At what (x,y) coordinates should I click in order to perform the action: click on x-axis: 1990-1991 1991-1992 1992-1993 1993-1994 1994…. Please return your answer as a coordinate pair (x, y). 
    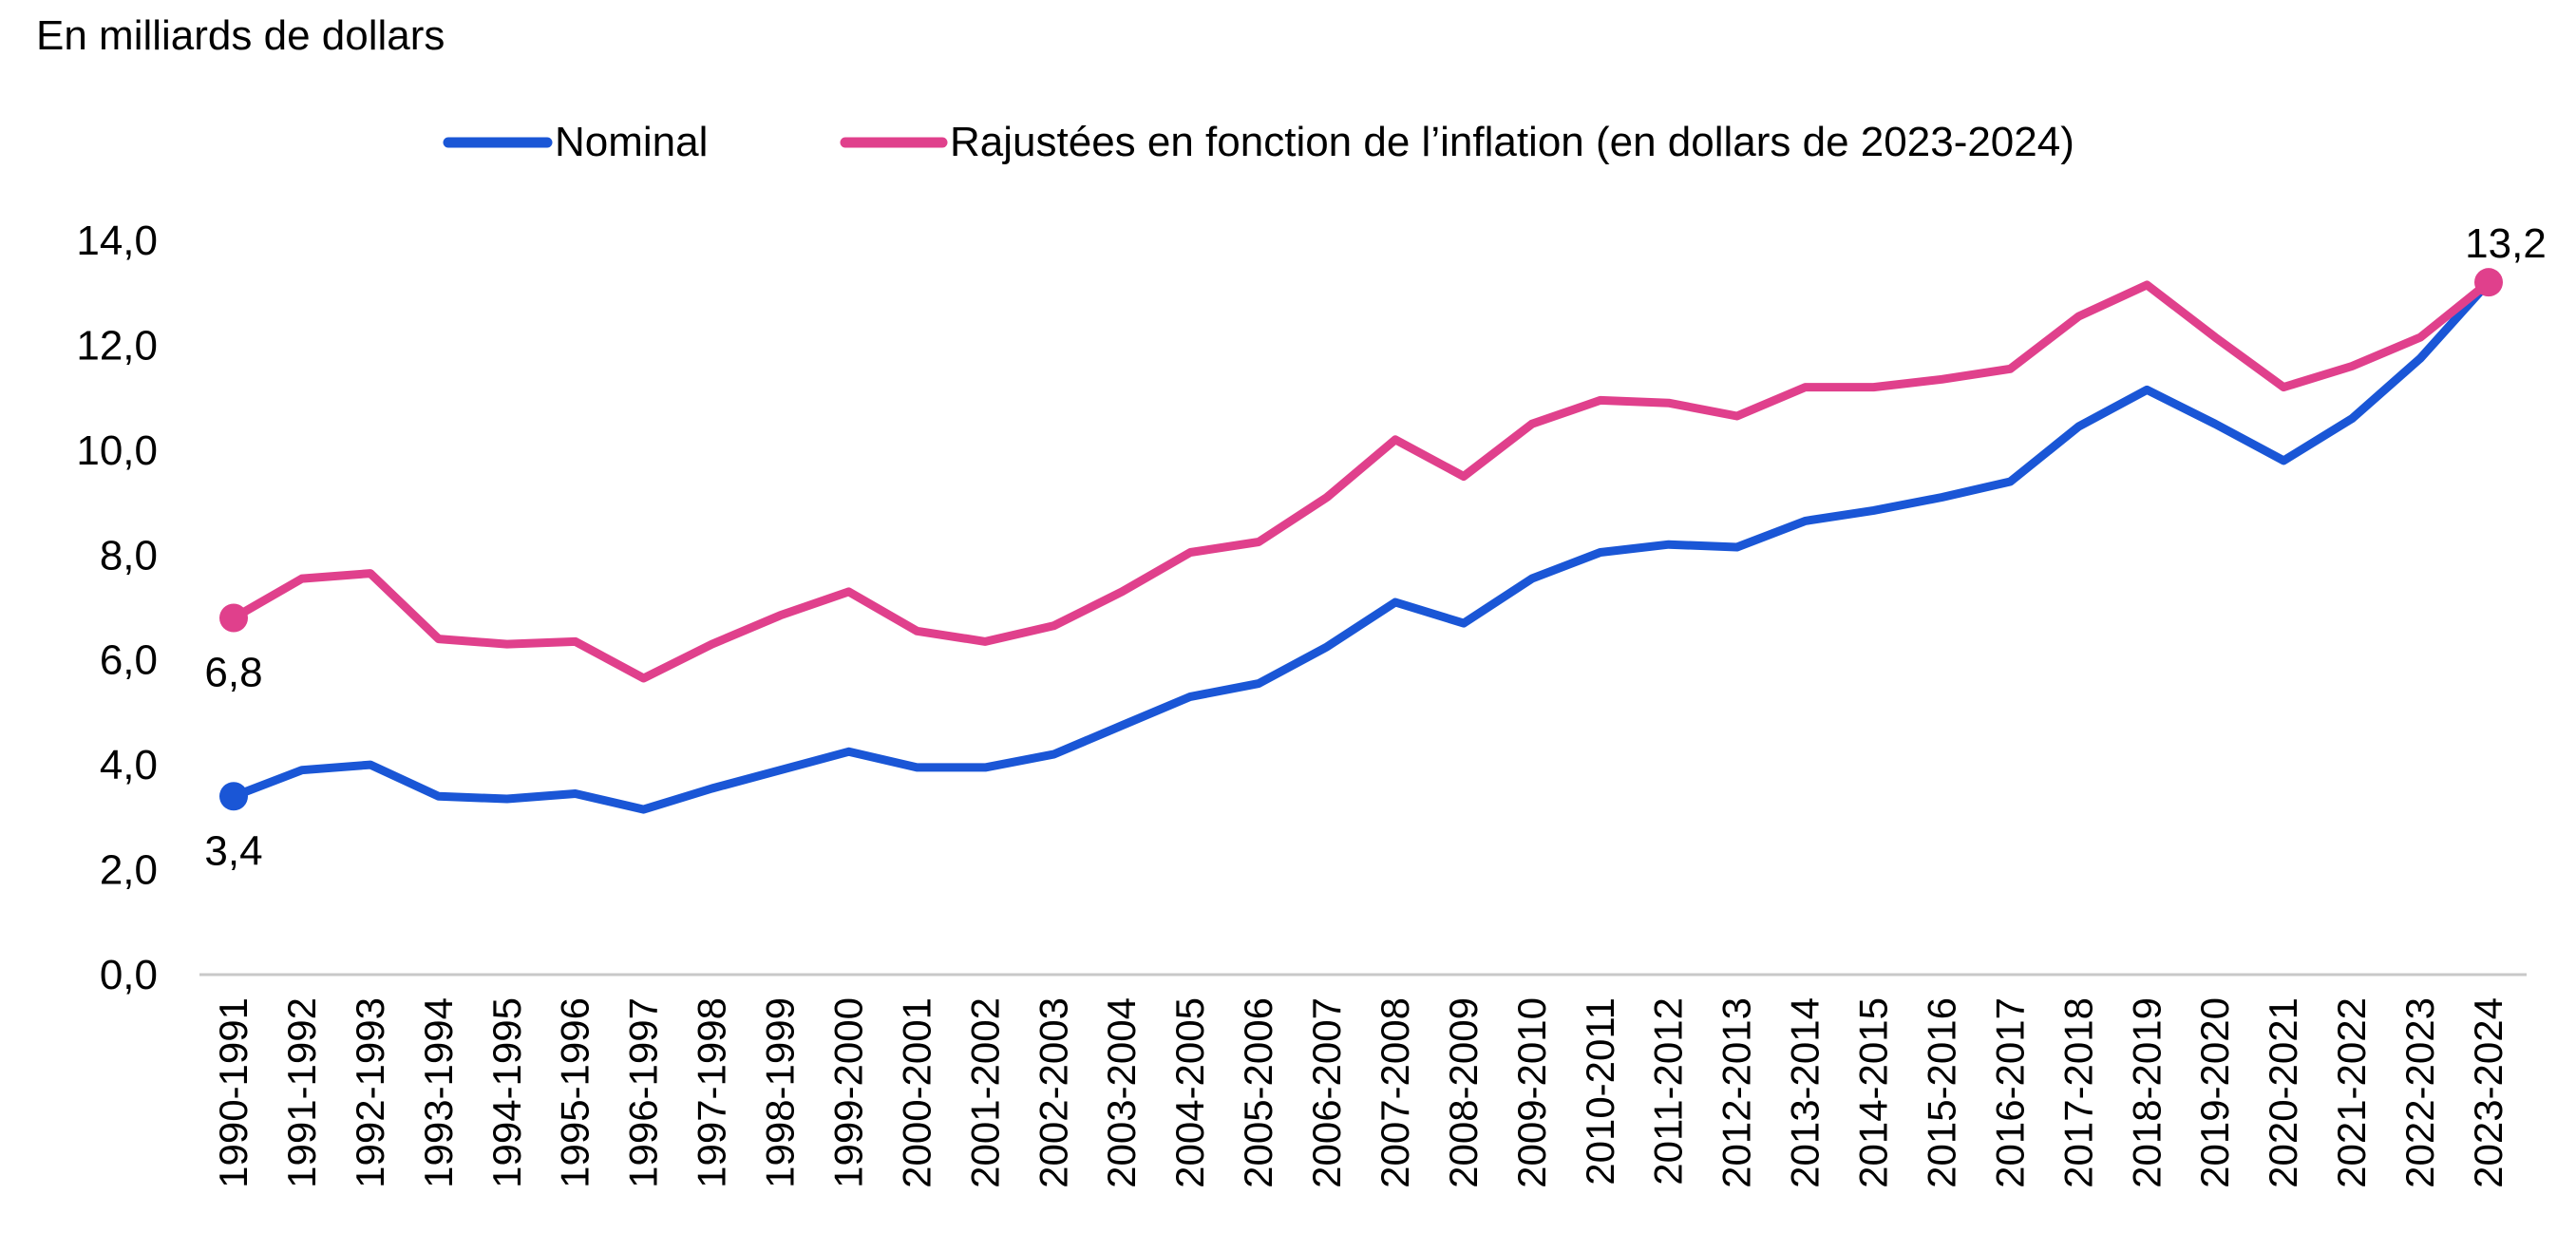
    Looking at the image, I should click on (1360, 1092).